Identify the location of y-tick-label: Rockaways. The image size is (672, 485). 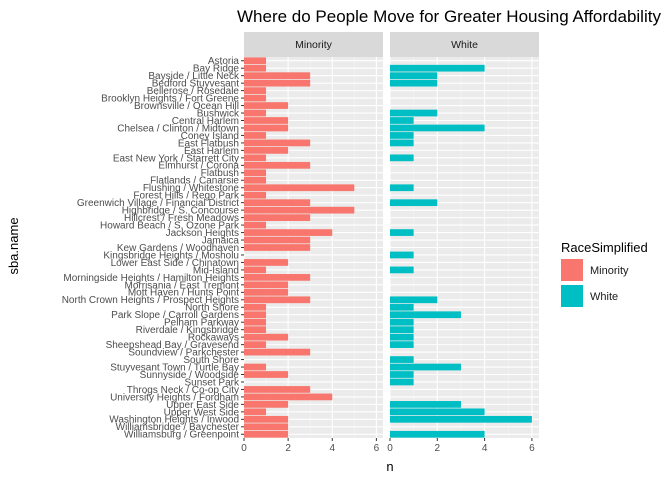
(213, 338).